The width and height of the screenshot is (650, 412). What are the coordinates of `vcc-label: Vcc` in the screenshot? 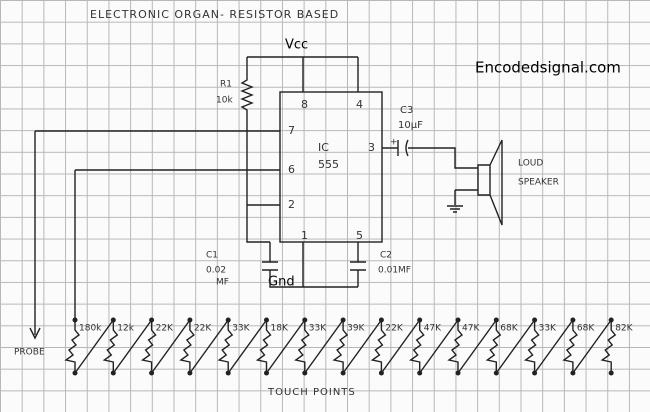 It's located at (296, 45).